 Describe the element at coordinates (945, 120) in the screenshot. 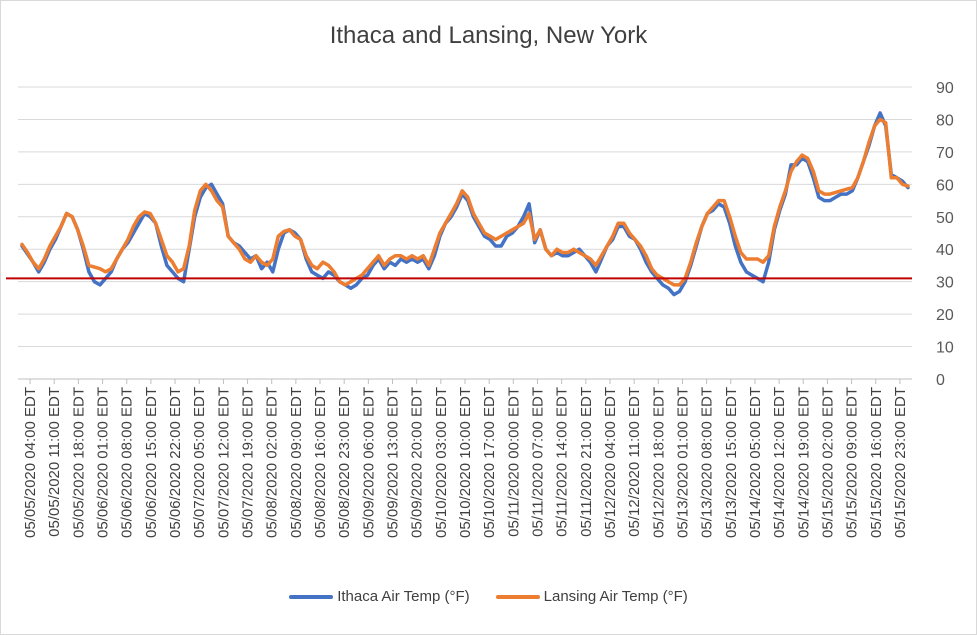

I see `y-tick-label: 80` at that location.